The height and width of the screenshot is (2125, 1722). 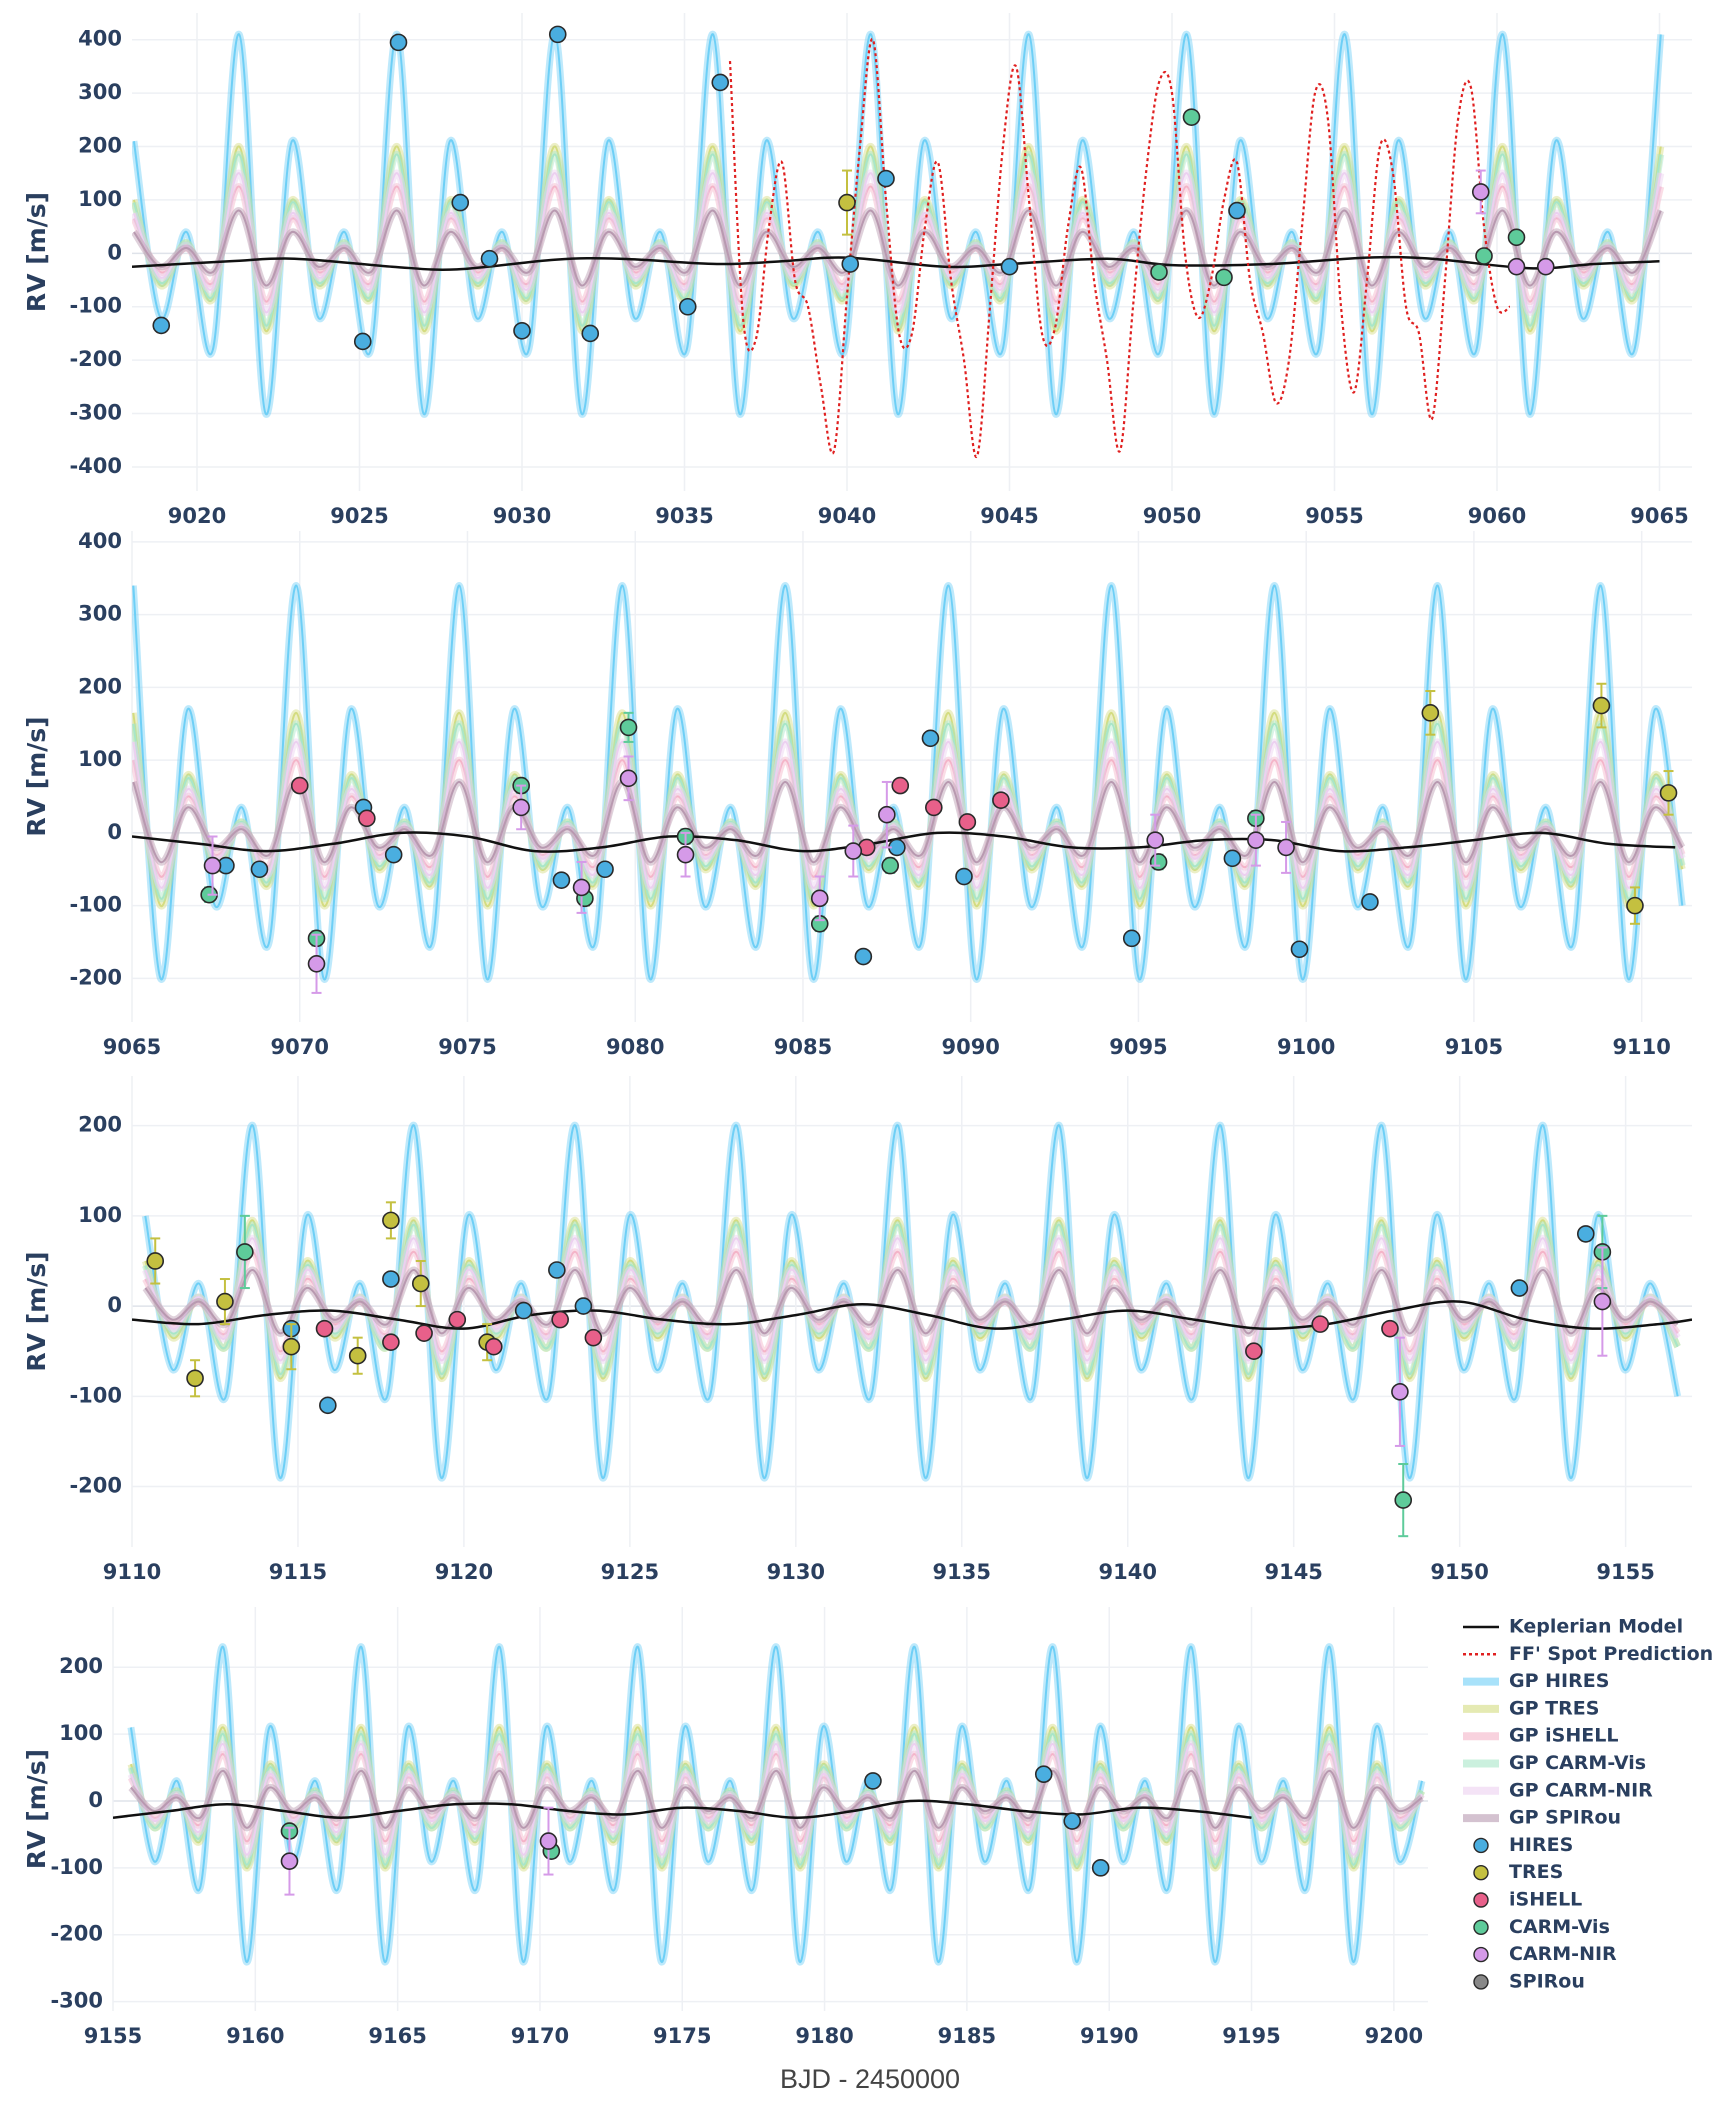 I want to click on x-tick-label: 9035, so click(x=684, y=516).